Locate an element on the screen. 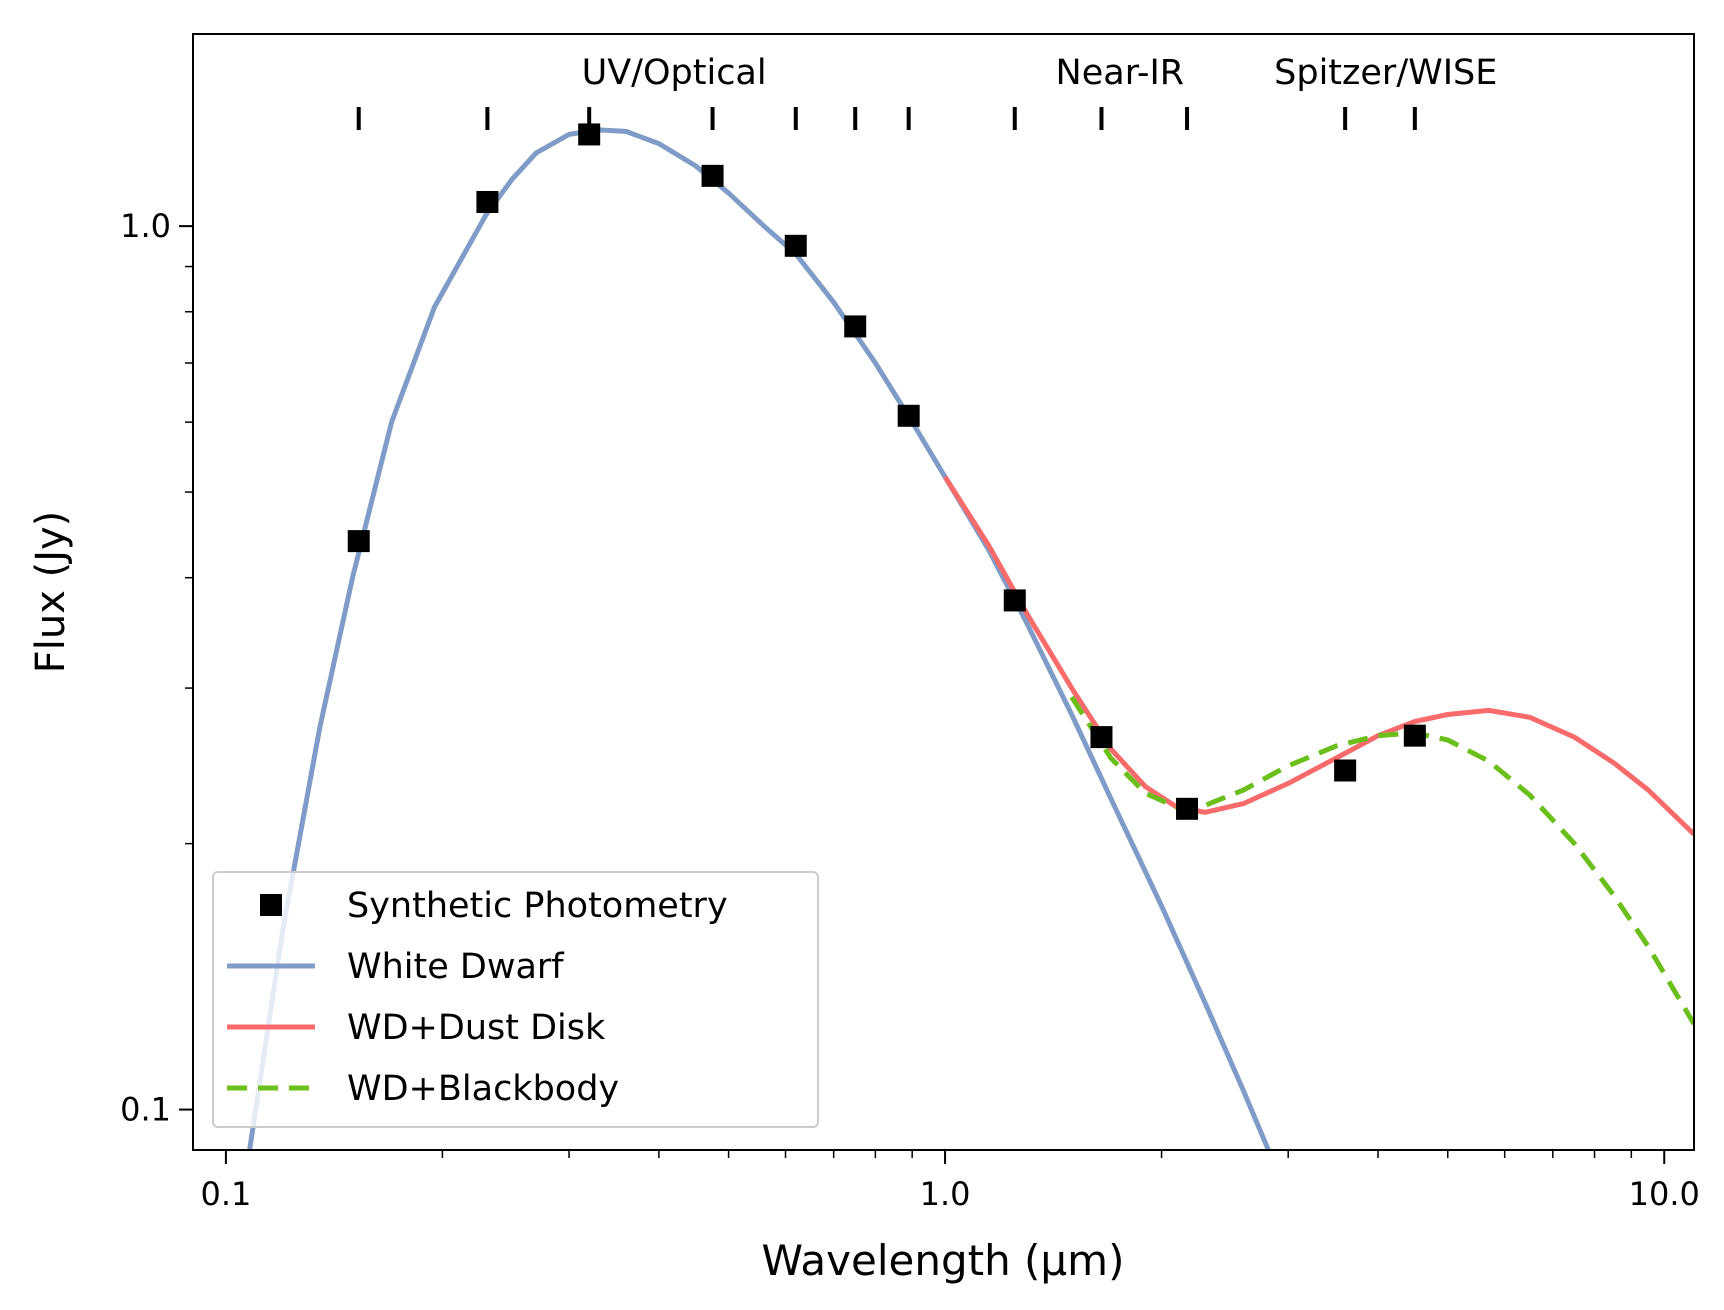 The width and height of the screenshot is (1724, 1310). y-axis-label: Flux (Jy) is located at coordinates (51, 592).